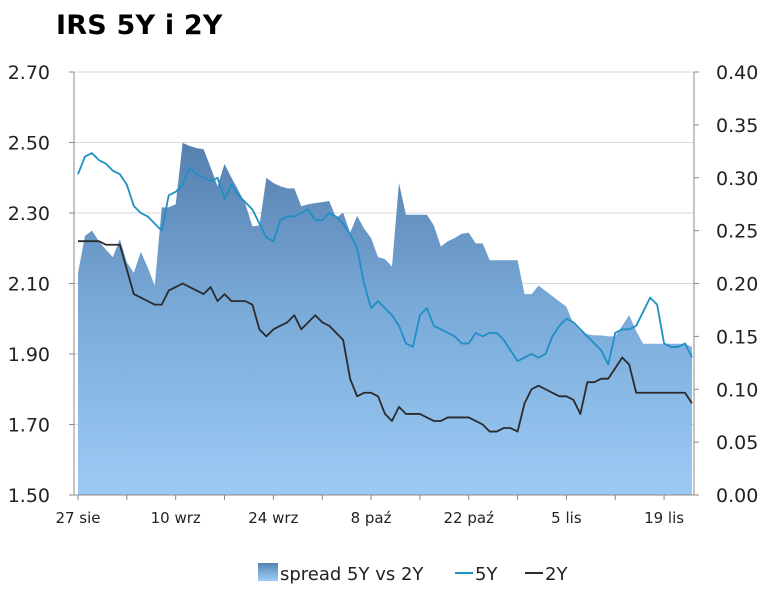  I want to click on legend-label: 5Y, so click(486, 574).